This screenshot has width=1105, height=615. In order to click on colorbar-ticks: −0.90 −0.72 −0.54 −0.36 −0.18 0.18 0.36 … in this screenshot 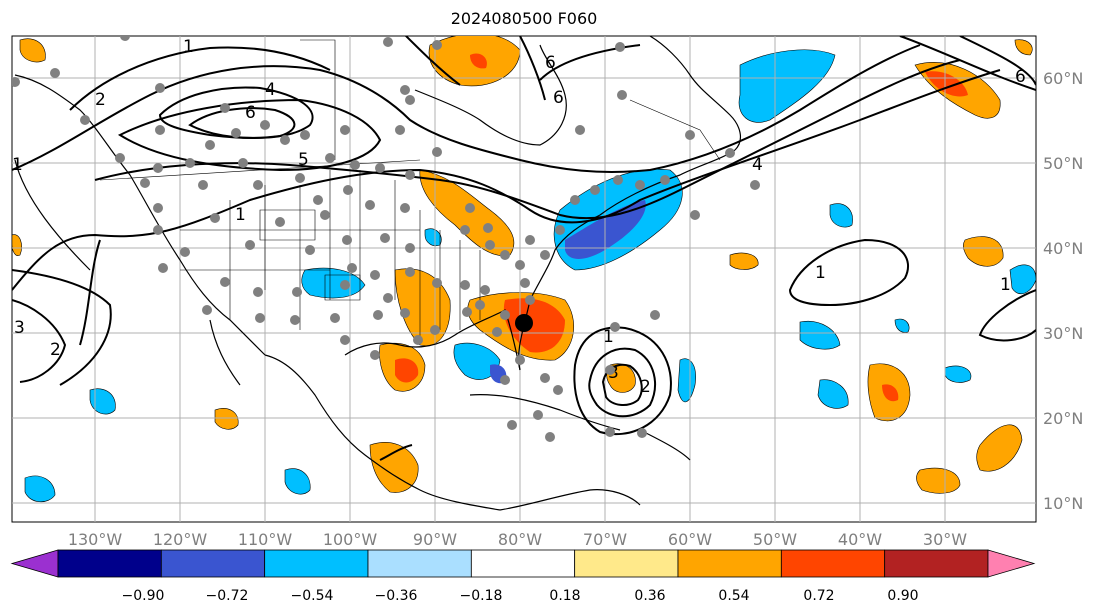, I will do `click(520, 596)`.